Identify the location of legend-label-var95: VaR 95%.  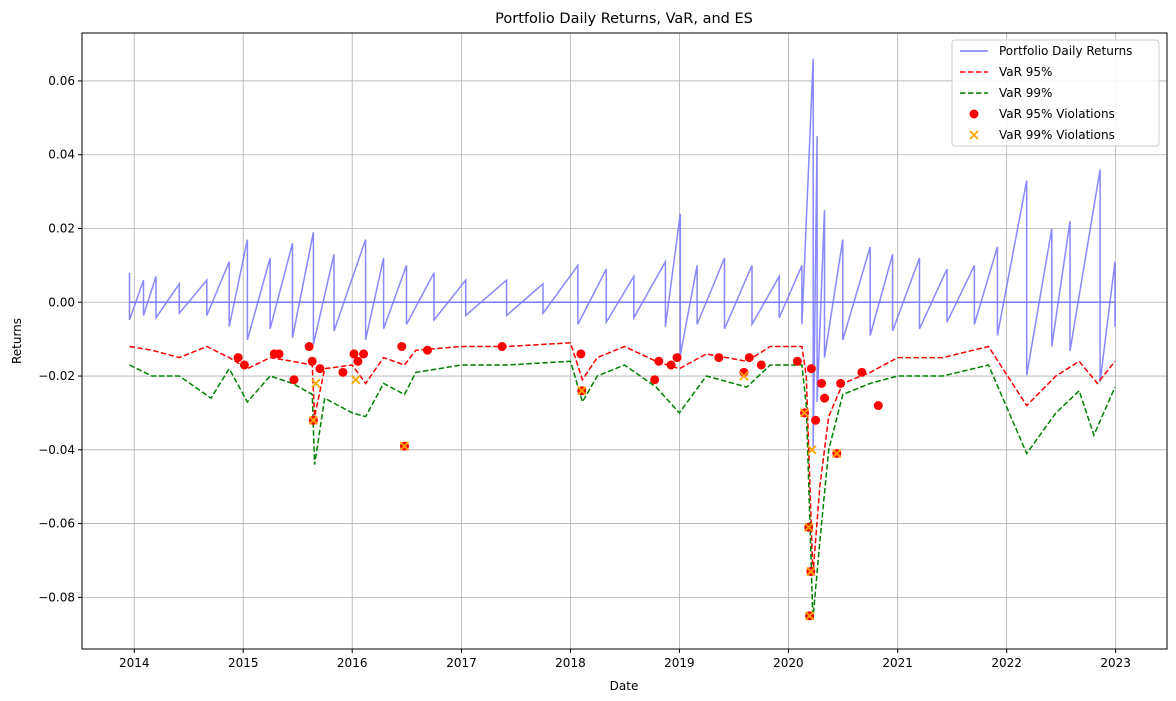
(1025, 72).